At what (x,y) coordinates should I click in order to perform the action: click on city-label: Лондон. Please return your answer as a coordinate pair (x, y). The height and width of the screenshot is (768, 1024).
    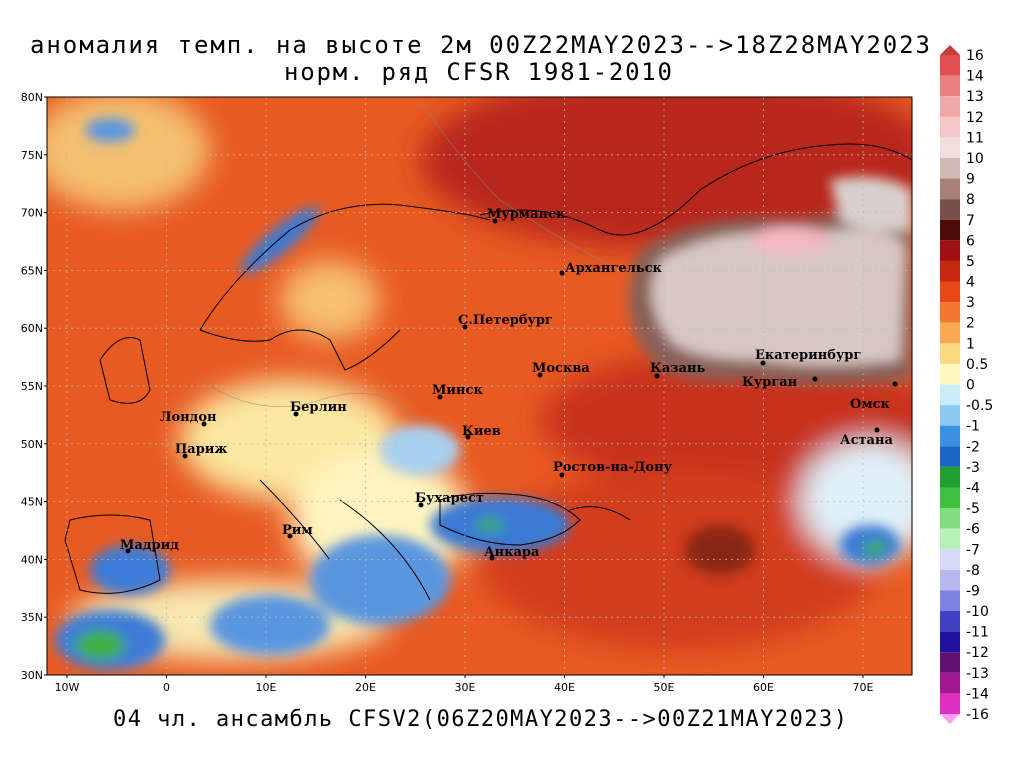
    Looking at the image, I should click on (188, 417).